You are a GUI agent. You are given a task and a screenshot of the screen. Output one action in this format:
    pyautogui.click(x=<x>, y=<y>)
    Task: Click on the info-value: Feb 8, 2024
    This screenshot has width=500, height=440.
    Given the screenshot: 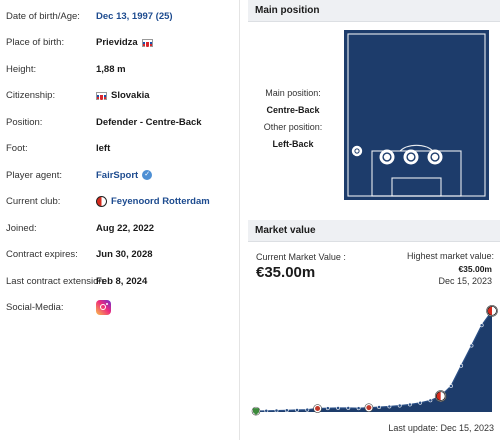 What is the action you would take?
    pyautogui.click(x=121, y=281)
    